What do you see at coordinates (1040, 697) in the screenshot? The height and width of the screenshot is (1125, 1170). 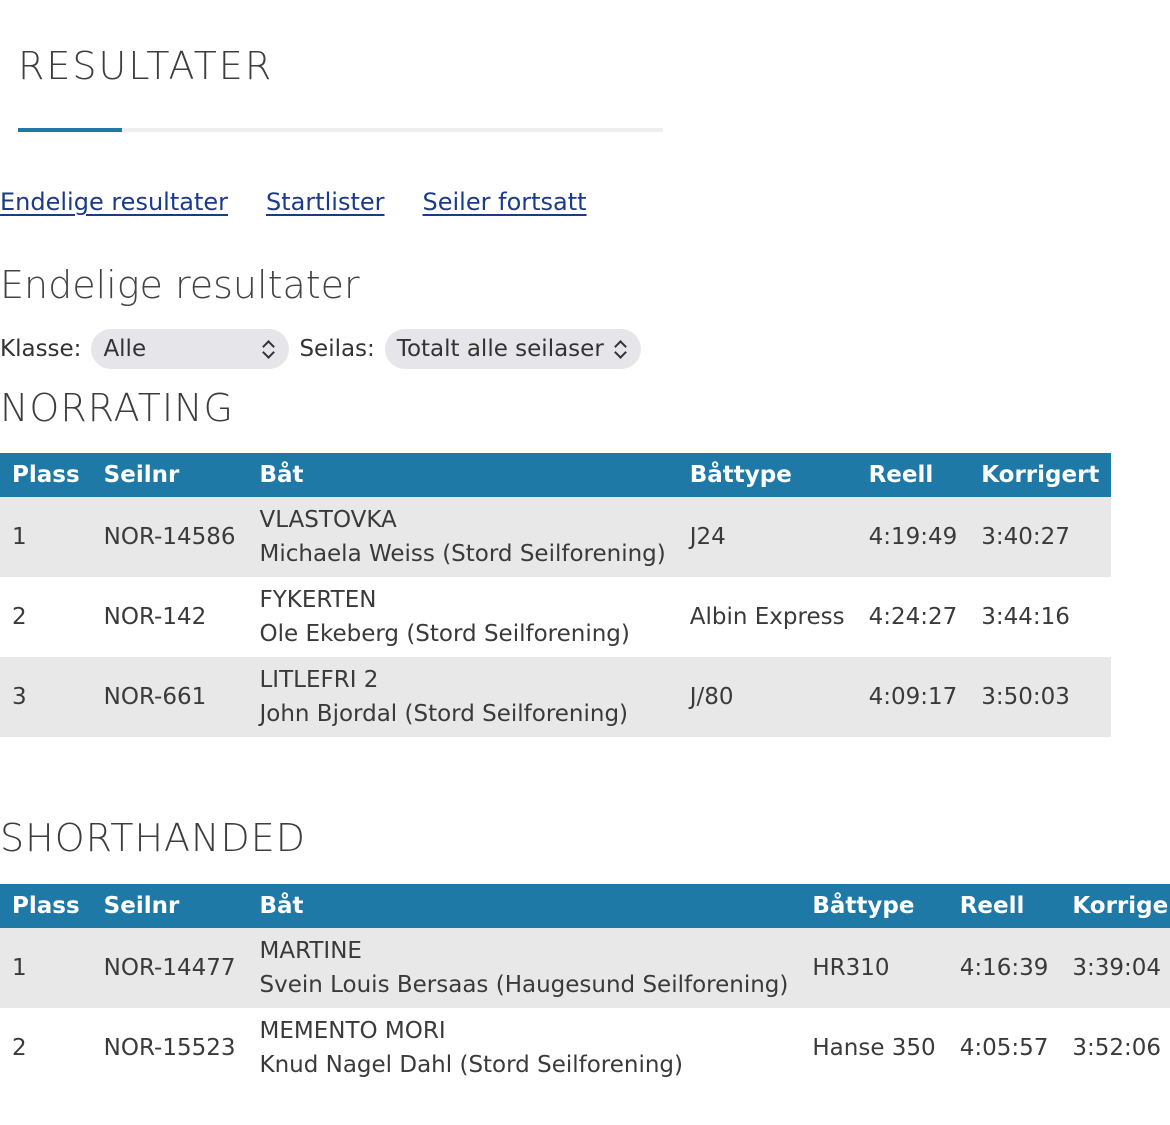 I see `cell-korrigert: 3:50:03` at bounding box center [1040, 697].